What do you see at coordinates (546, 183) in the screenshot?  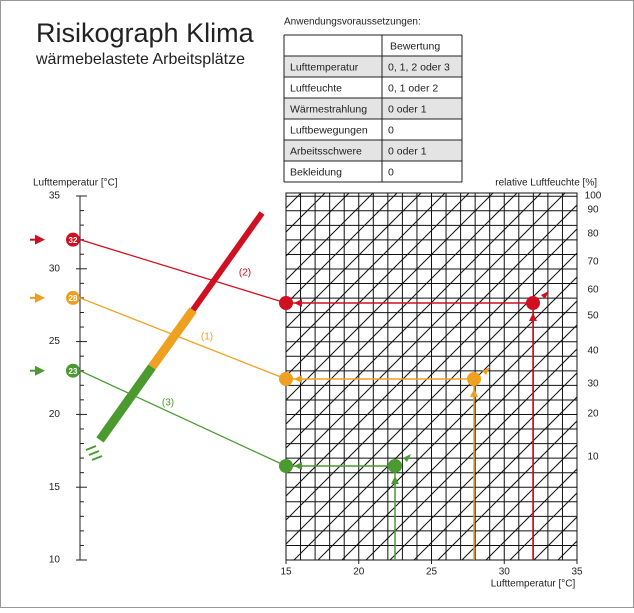 I see `humidity-axis-label: relative Luftfeuchte [%]` at bounding box center [546, 183].